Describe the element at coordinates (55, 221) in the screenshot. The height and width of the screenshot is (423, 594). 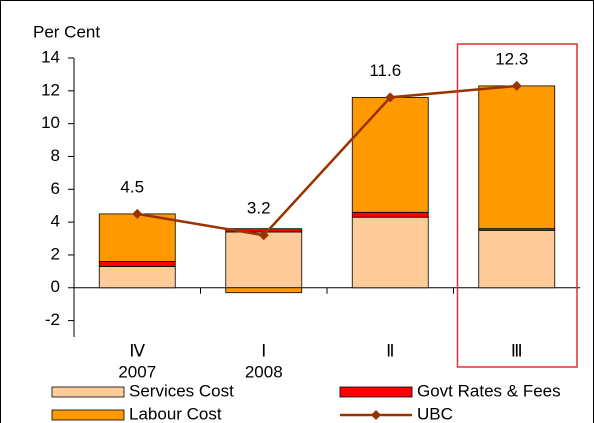
I see `y-tick-label: 4` at that location.